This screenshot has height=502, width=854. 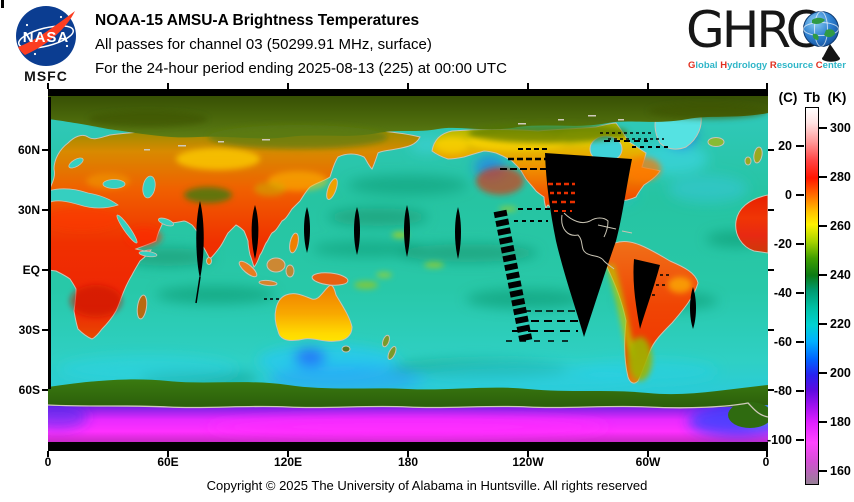 What do you see at coordinates (166, 222) in the screenshot?
I see `persian-gulf` at bounding box center [166, 222].